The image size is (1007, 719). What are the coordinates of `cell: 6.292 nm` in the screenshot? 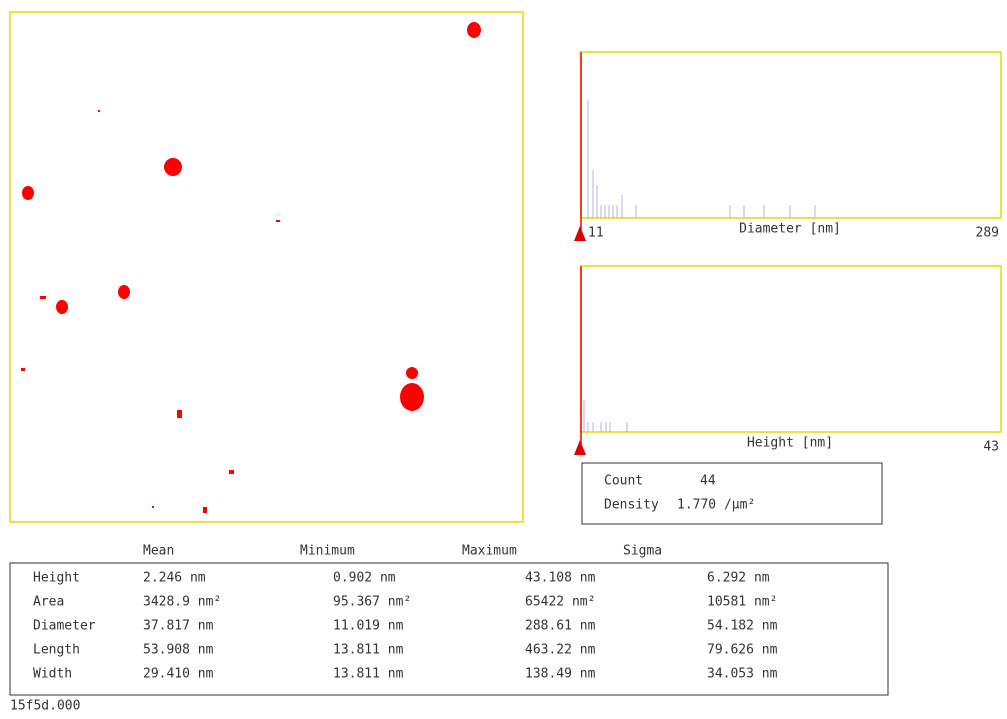 It's located at (738, 578).